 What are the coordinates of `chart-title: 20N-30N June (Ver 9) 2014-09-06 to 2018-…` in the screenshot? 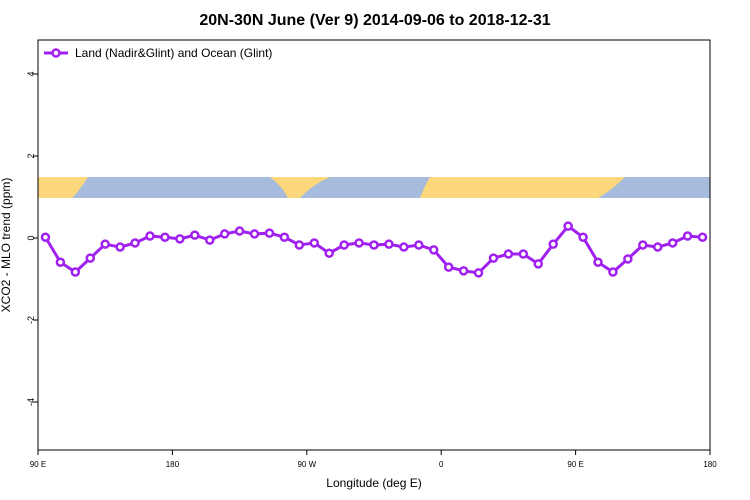 It's located at (374, 20).